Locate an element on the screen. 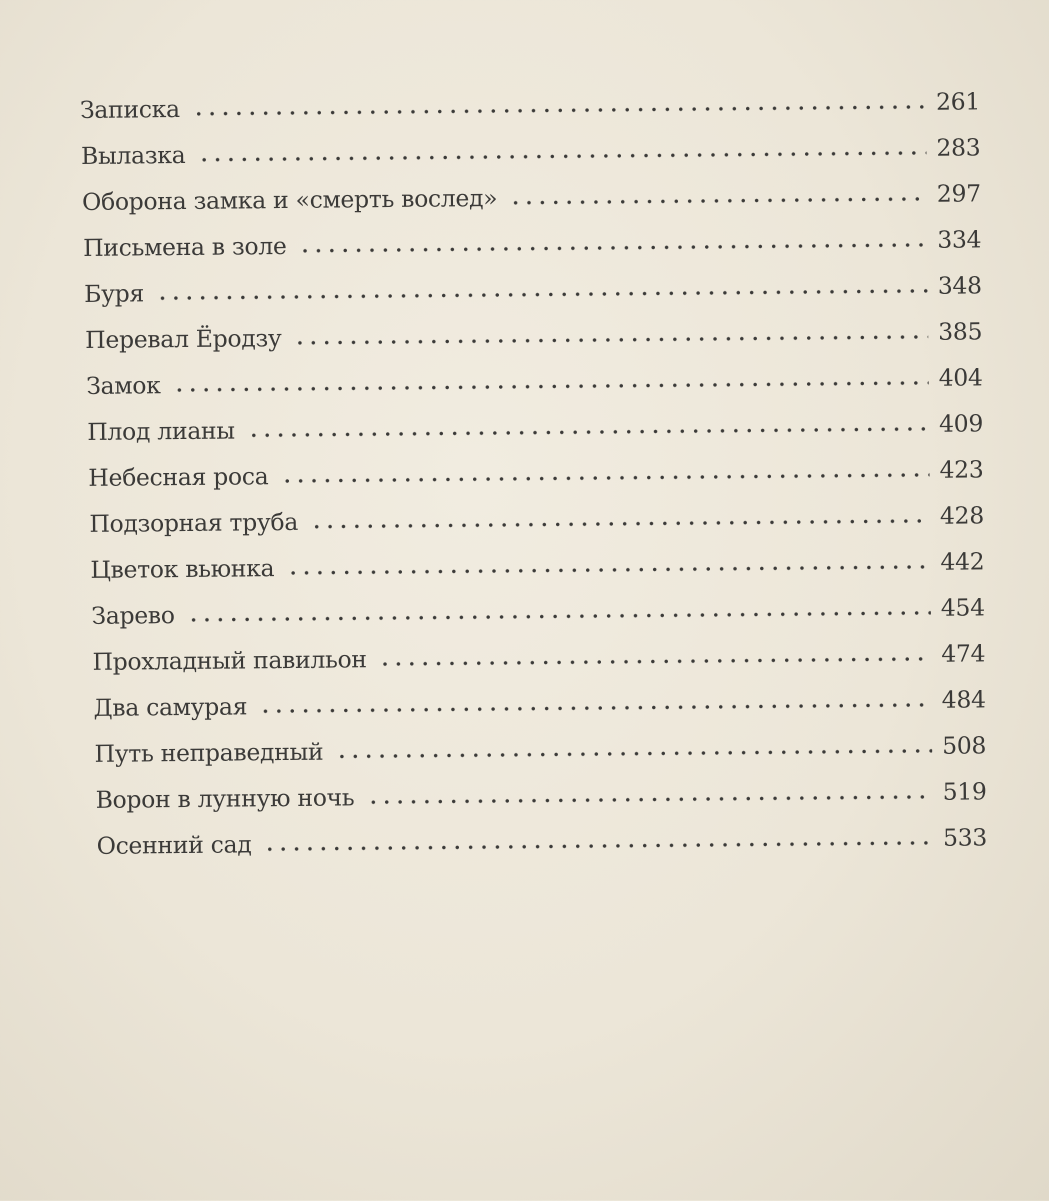 The height and width of the screenshot is (1201, 1049). toc-entry-page: 423 is located at coordinates (961, 469).